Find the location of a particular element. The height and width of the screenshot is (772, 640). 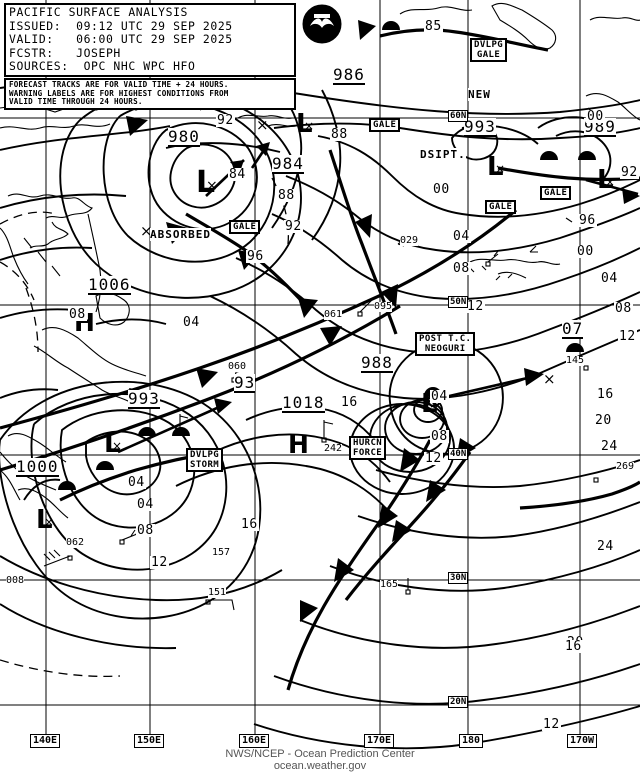

credit-line-2: ocean.weather.gov is located at coordinates (320, 766).